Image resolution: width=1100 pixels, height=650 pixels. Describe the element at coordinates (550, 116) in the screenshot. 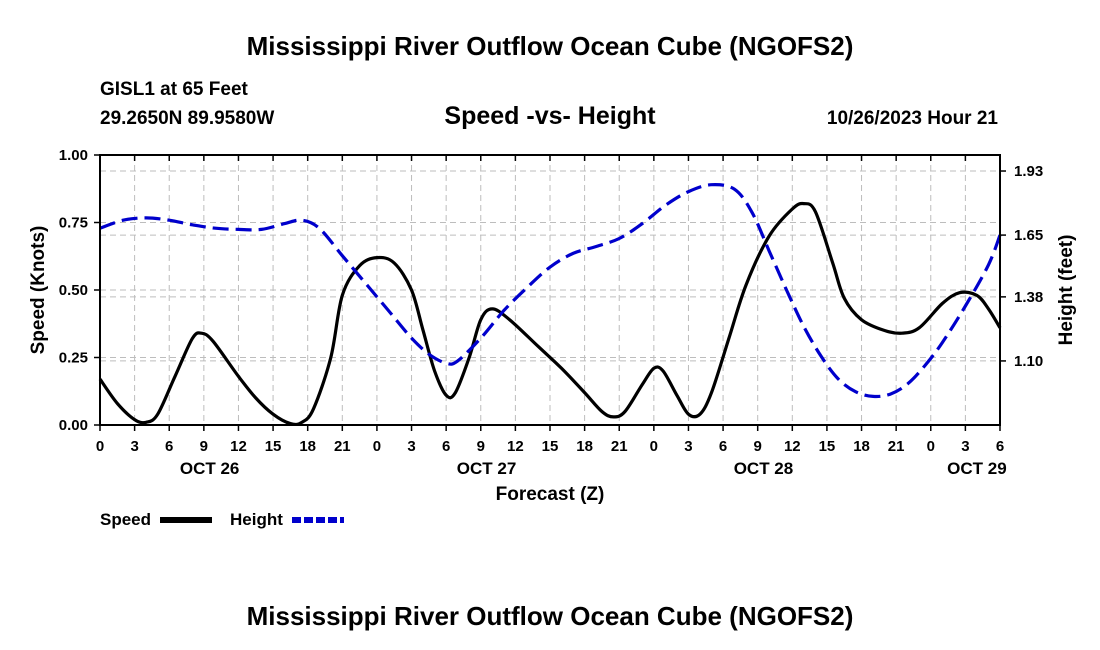

I see `chart-title: Speed -vs- Height` at that location.